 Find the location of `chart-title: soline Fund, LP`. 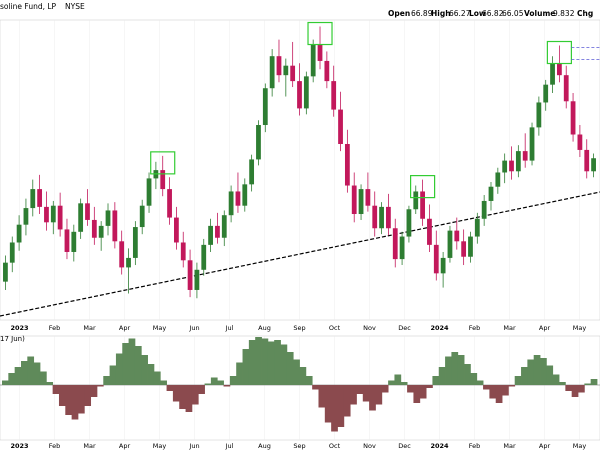

chart-title: soline Fund, LP is located at coordinates (28, 6).